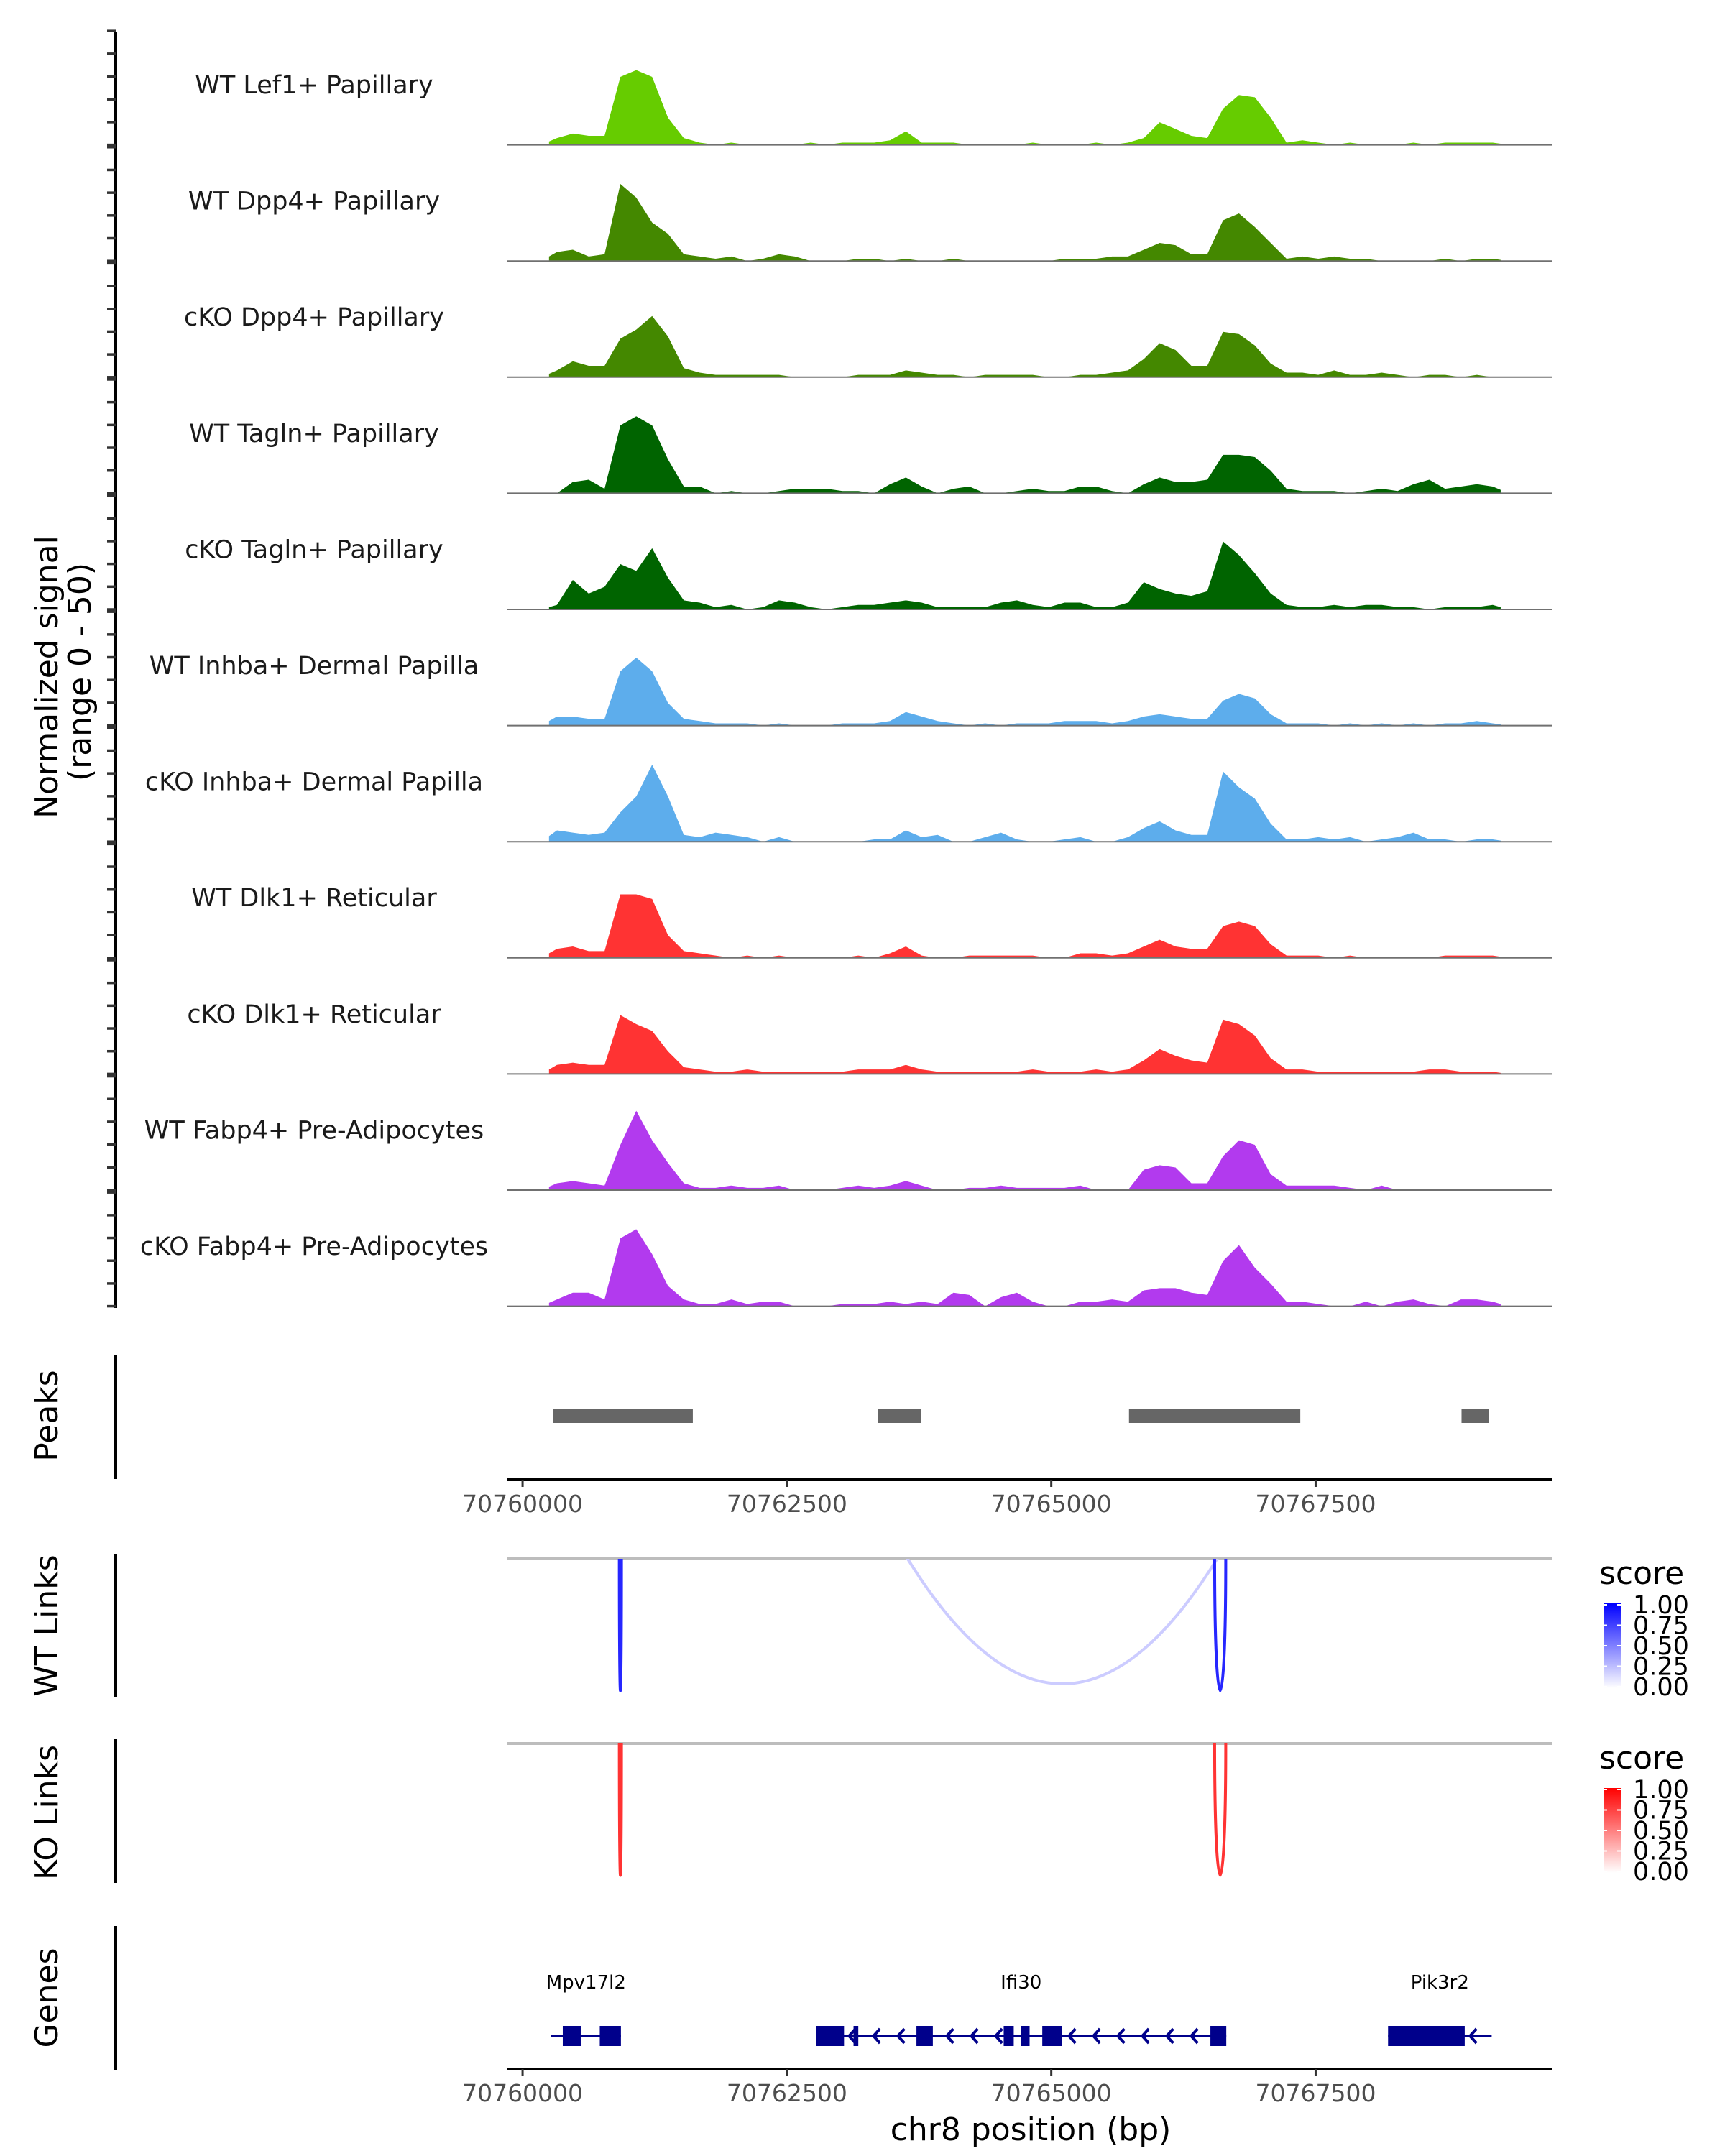 Image resolution: width=1725 pixels, height=2156 pixels. I want to click on coverage-track: WT Lef1+ Papillary, so click(873, 108).